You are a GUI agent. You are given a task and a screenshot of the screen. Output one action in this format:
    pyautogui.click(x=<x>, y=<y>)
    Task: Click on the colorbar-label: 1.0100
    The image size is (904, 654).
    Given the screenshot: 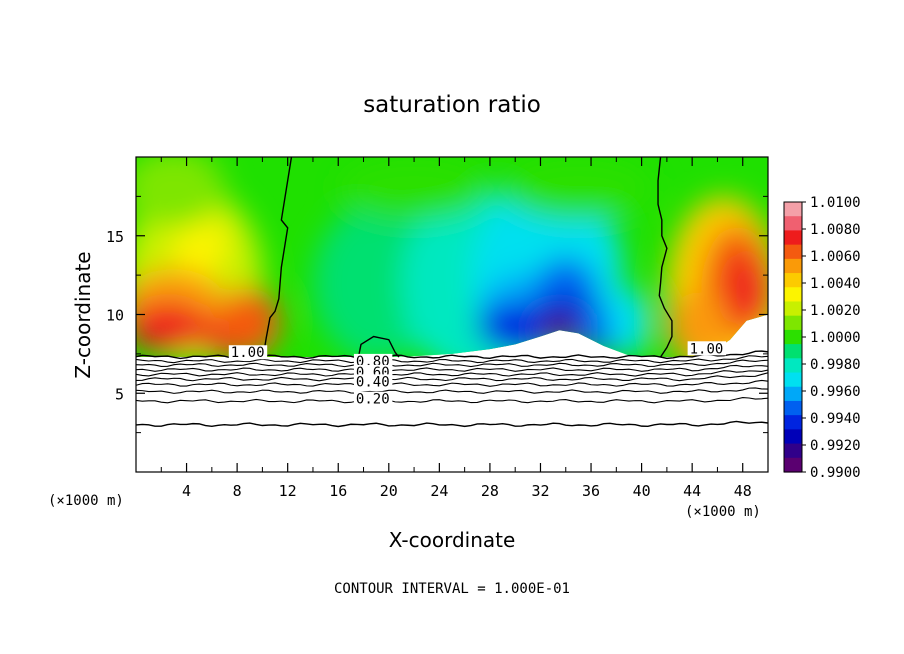 What is the action you would take?
    pyautogui.click(x=835, y=203)
    